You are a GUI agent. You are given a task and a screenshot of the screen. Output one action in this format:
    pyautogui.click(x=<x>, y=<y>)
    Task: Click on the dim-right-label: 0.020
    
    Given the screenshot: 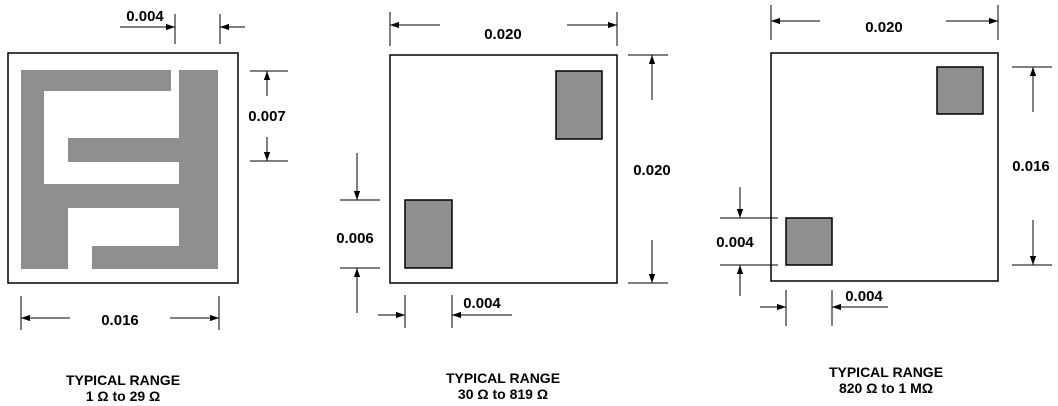 What is the action you would take?
    pyautogui.click(x=652, y=170)
    